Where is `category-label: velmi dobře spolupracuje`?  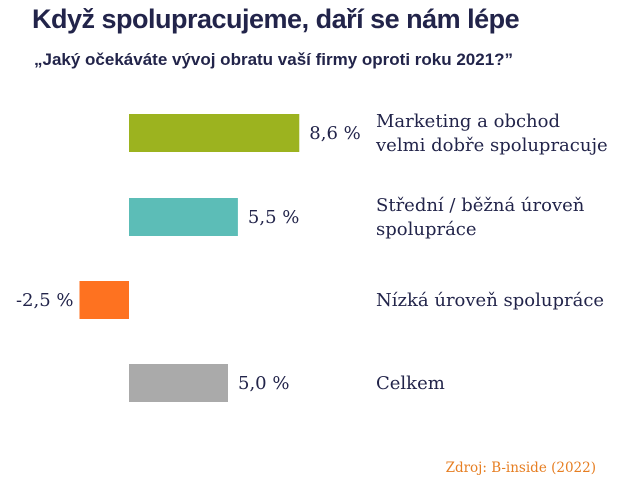 category-label: velmi dobře spolupracuje is located at coordinates (491, 145).